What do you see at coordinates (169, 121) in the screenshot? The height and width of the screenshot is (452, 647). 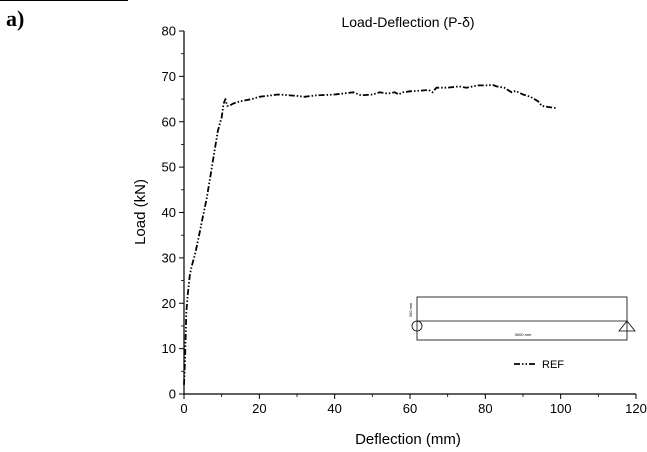 I see `y-tick-label: 60` at bounding box center [169, 121].